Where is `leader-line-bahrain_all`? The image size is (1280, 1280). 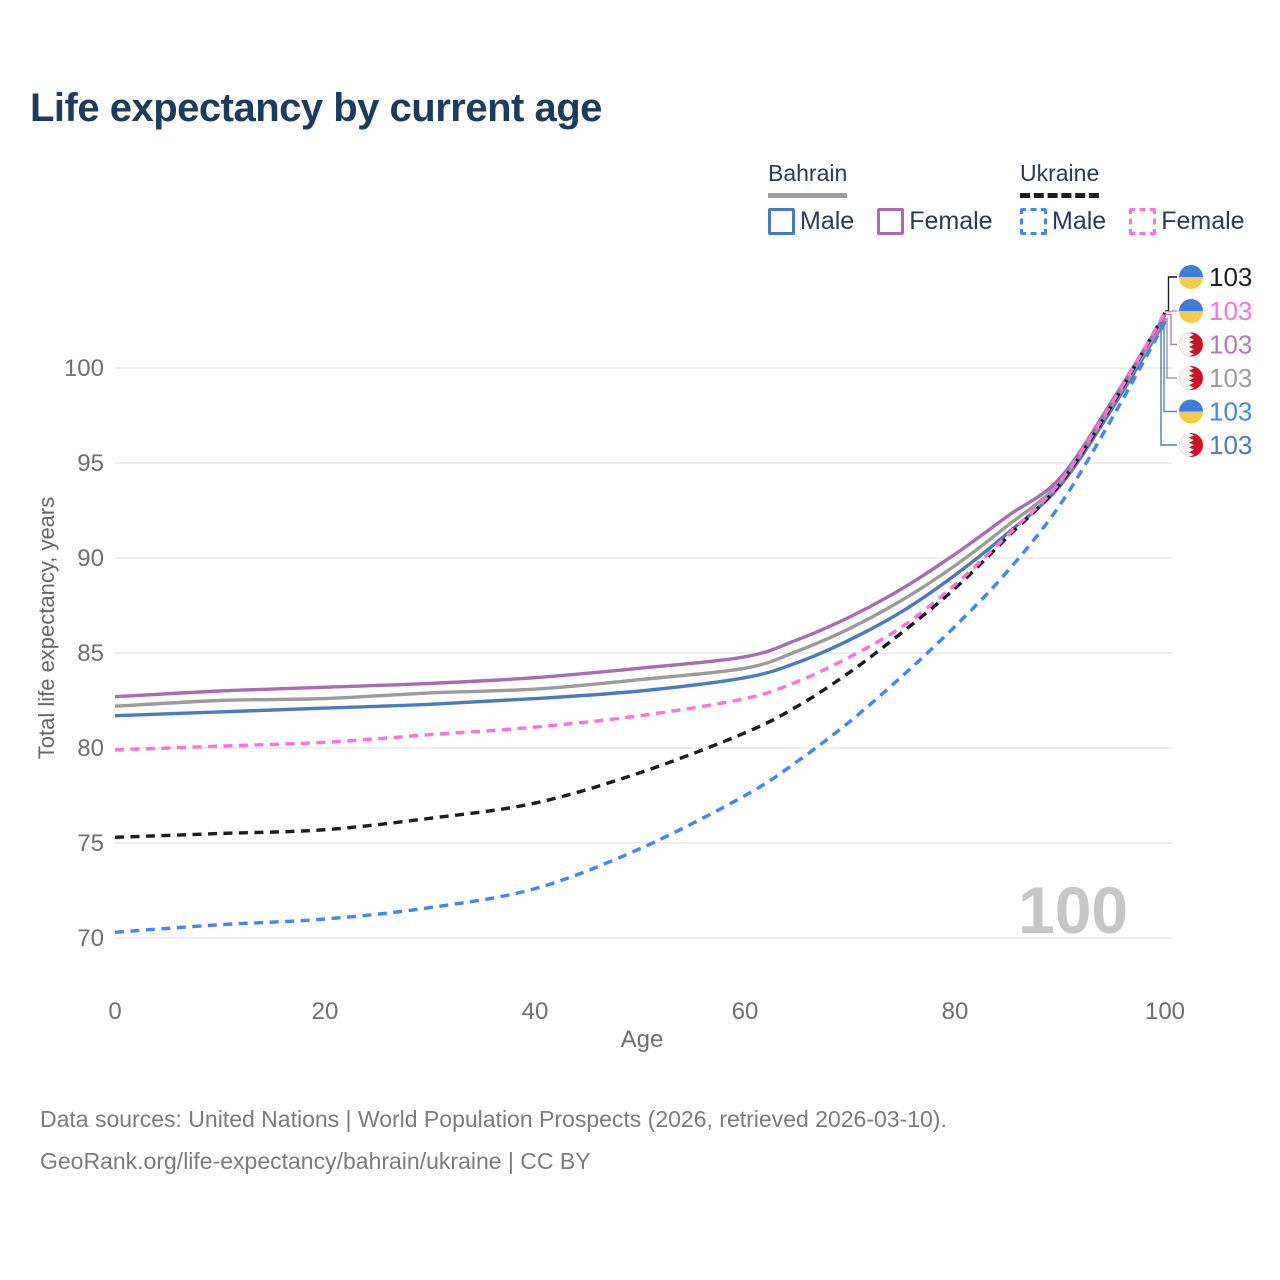 leader-line-bahrain_all is located at coordinates (1171, 348).